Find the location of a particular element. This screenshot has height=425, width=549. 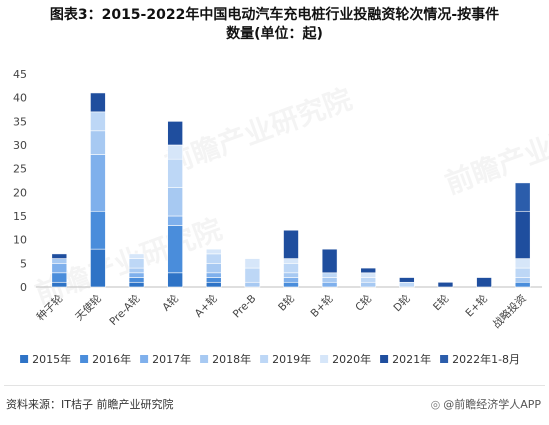

y-tick-label: 25 is located at coordinates (20, 169).